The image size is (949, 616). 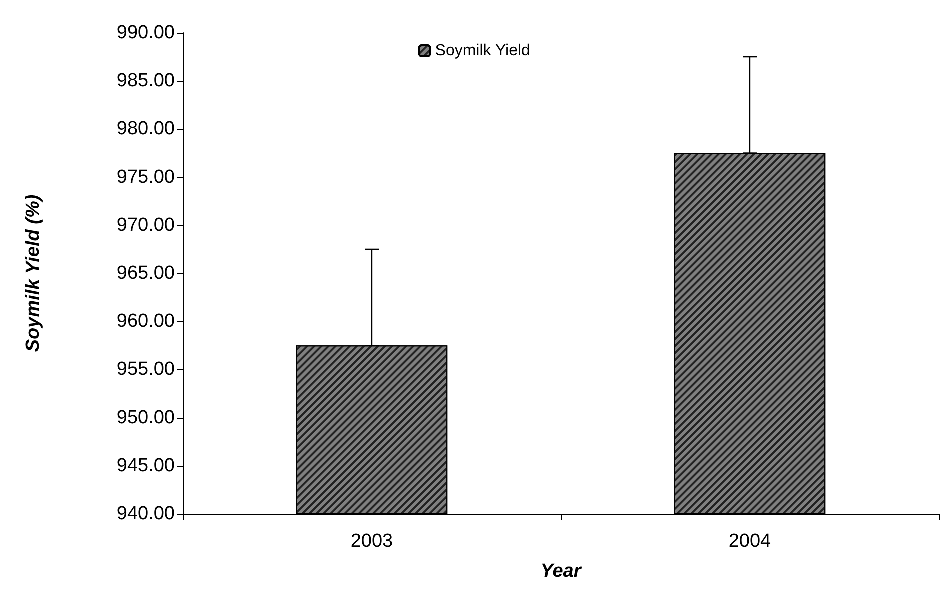 I want to click on y-axis-title: Soymilk Yield (%), so click(x=33, y=273).